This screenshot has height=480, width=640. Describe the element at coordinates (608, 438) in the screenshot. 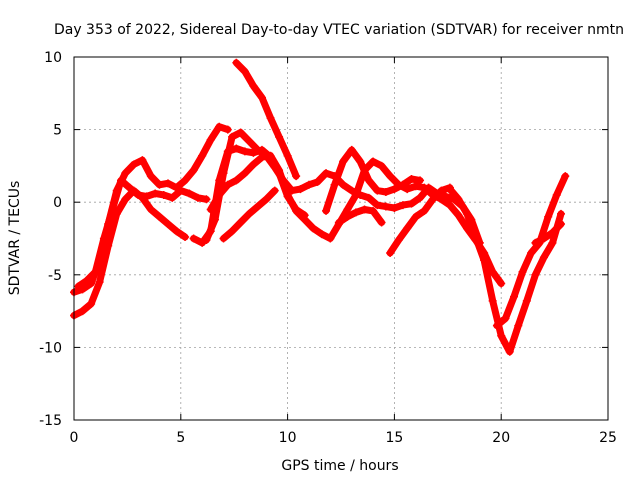

I see `x-tick-label: 25` at that location.